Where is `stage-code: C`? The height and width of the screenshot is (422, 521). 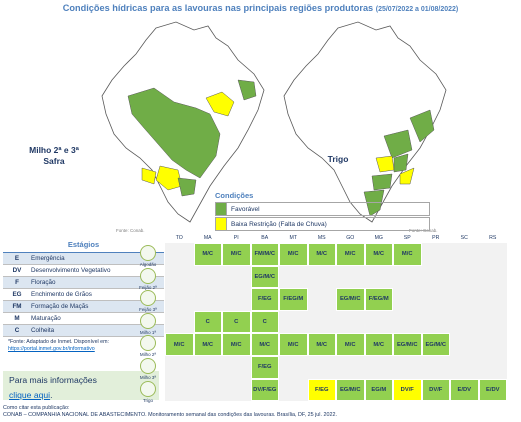
stage-code: C is located at coordinates (17, 330).